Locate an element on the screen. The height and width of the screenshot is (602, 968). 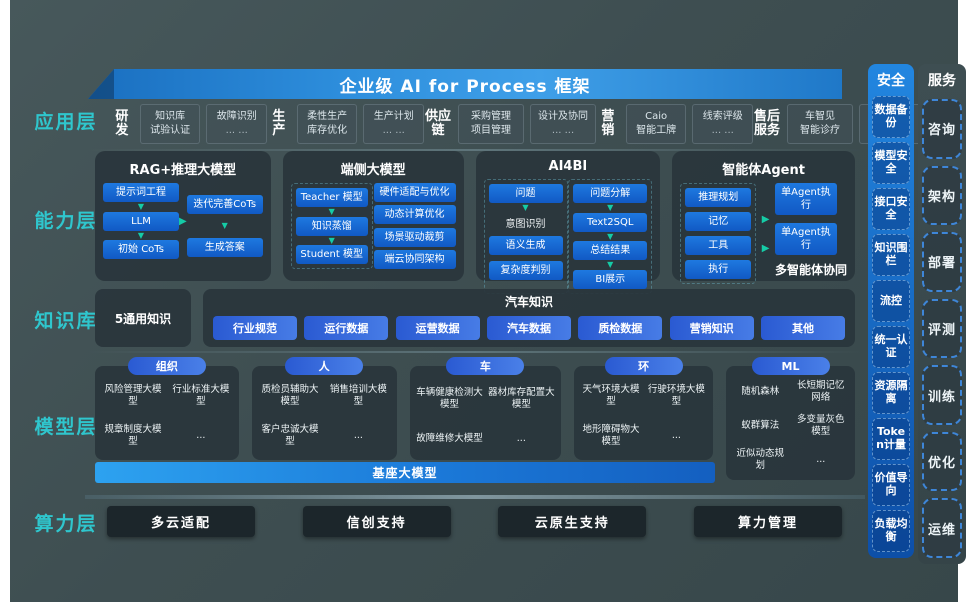
service-column: 服务 咨询 架构 部署 评测 训练 优化 运维 is located at coordinates (942, 314).